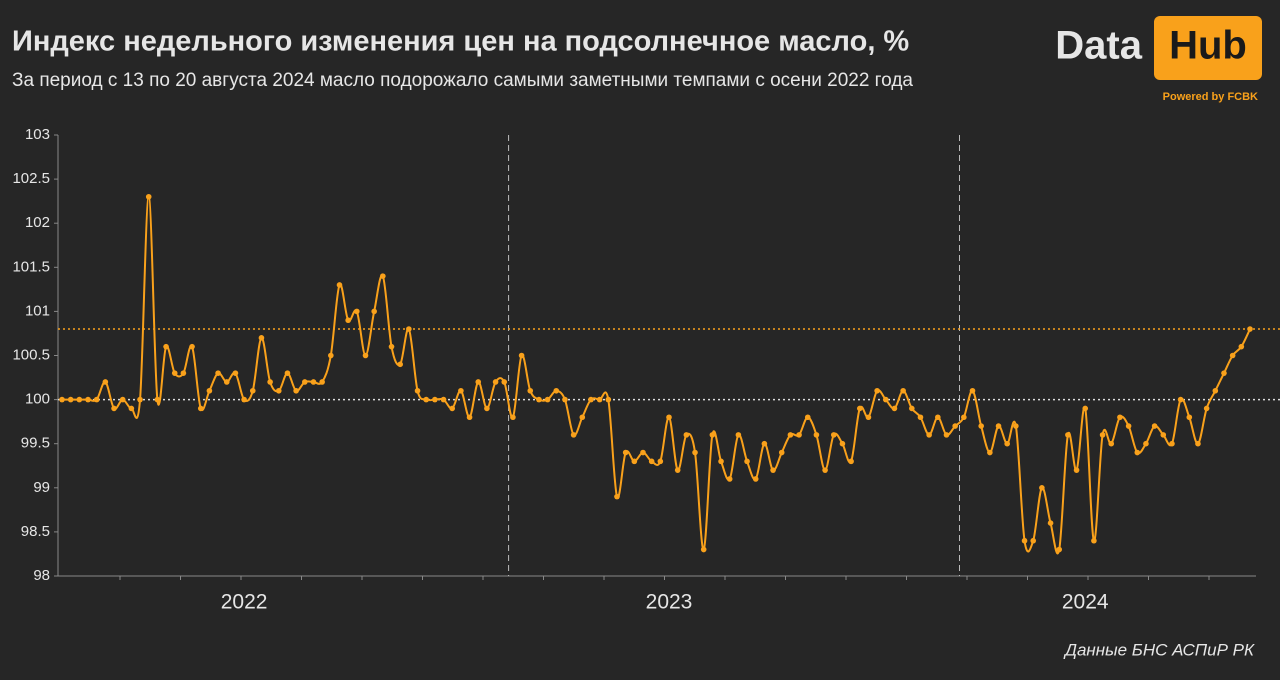 Image resolution: width=1280 pixels, height=680 pixels. What do you see at coordinates (31, 354) in the screenshot?
I see `y-tick-label: 100.5` at bounding box center [31, 354].